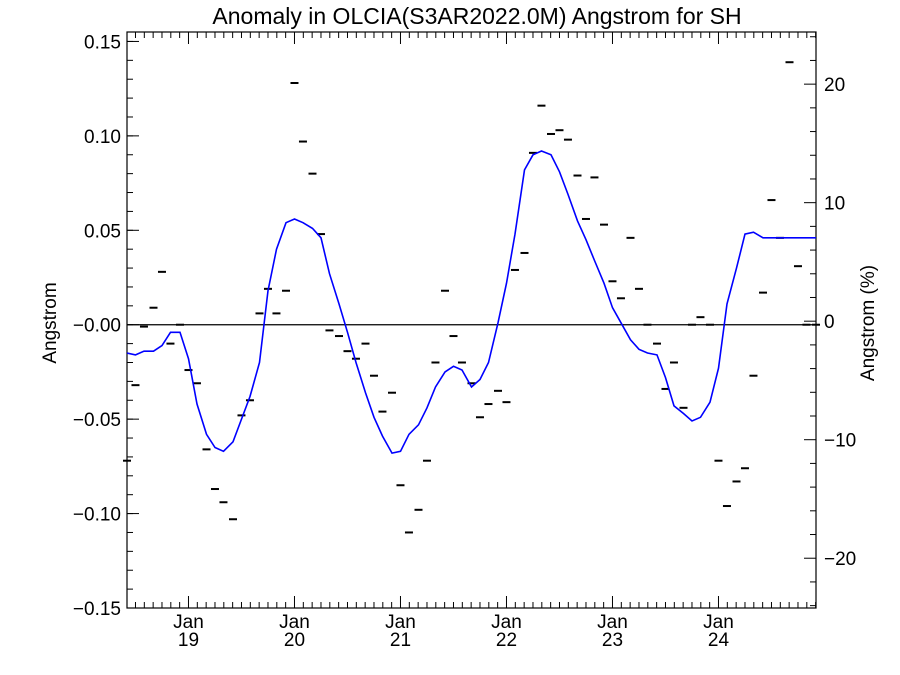  What do you see at coordinates (188, 640) in the screenshot?
I see `x-tick-year: 19` at bounding box center [188, 640].